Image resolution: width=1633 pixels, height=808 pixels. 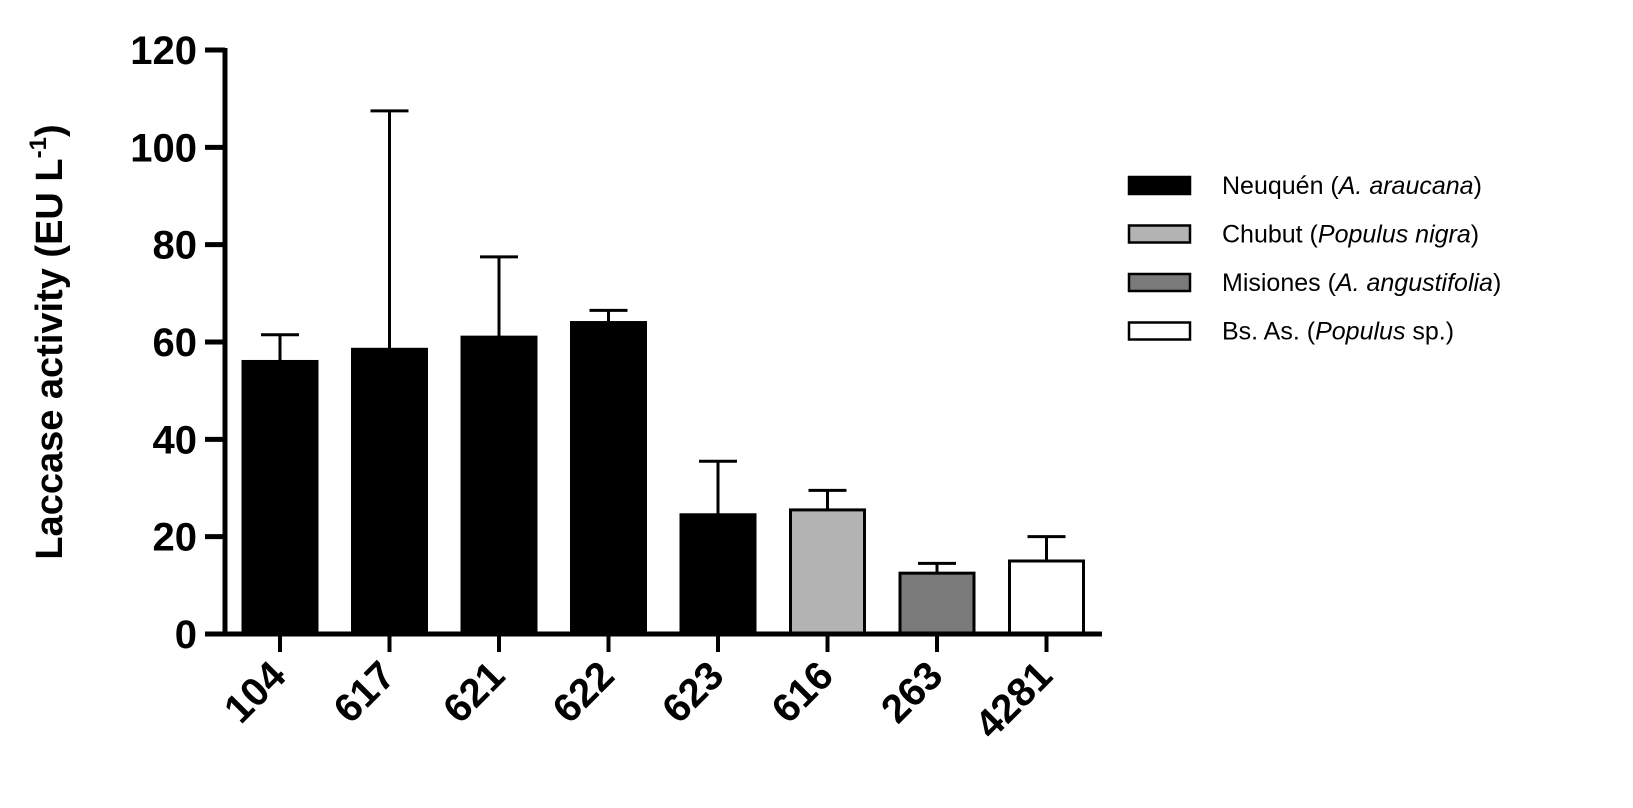 I want to click on x-tick-label: 4281, so click(x=1014, y=700).